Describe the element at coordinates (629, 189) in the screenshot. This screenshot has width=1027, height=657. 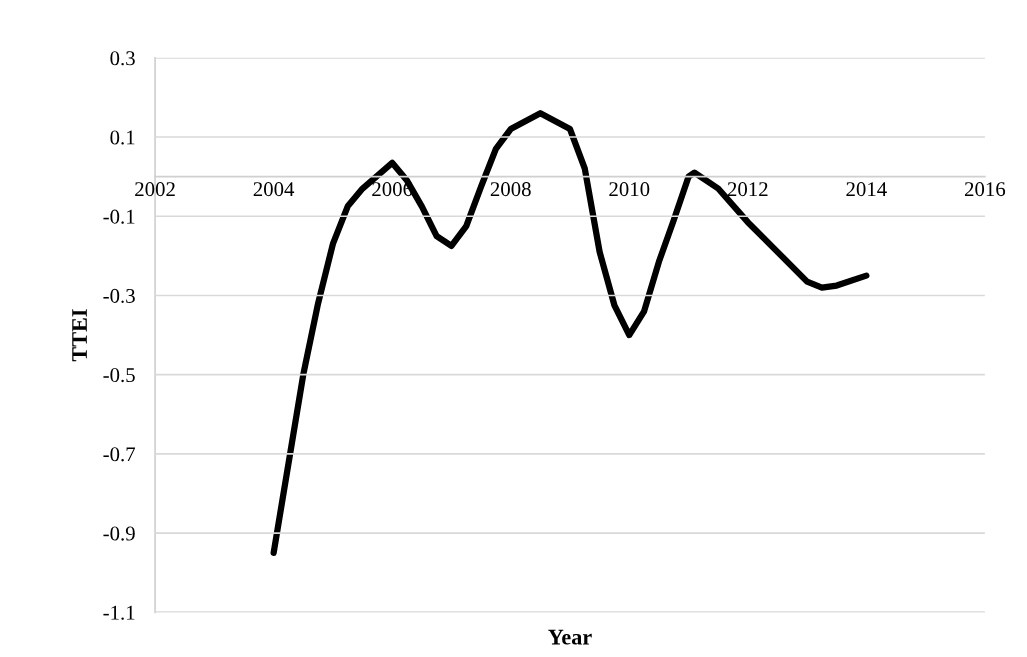
I see `x-tick-label: 2010` at that location.